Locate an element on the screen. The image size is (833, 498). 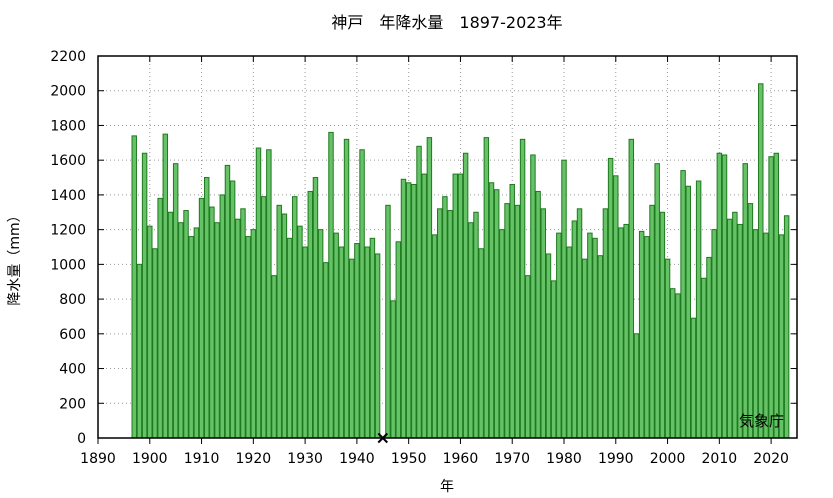
bar-2019 is located at coordinates (766, 335).